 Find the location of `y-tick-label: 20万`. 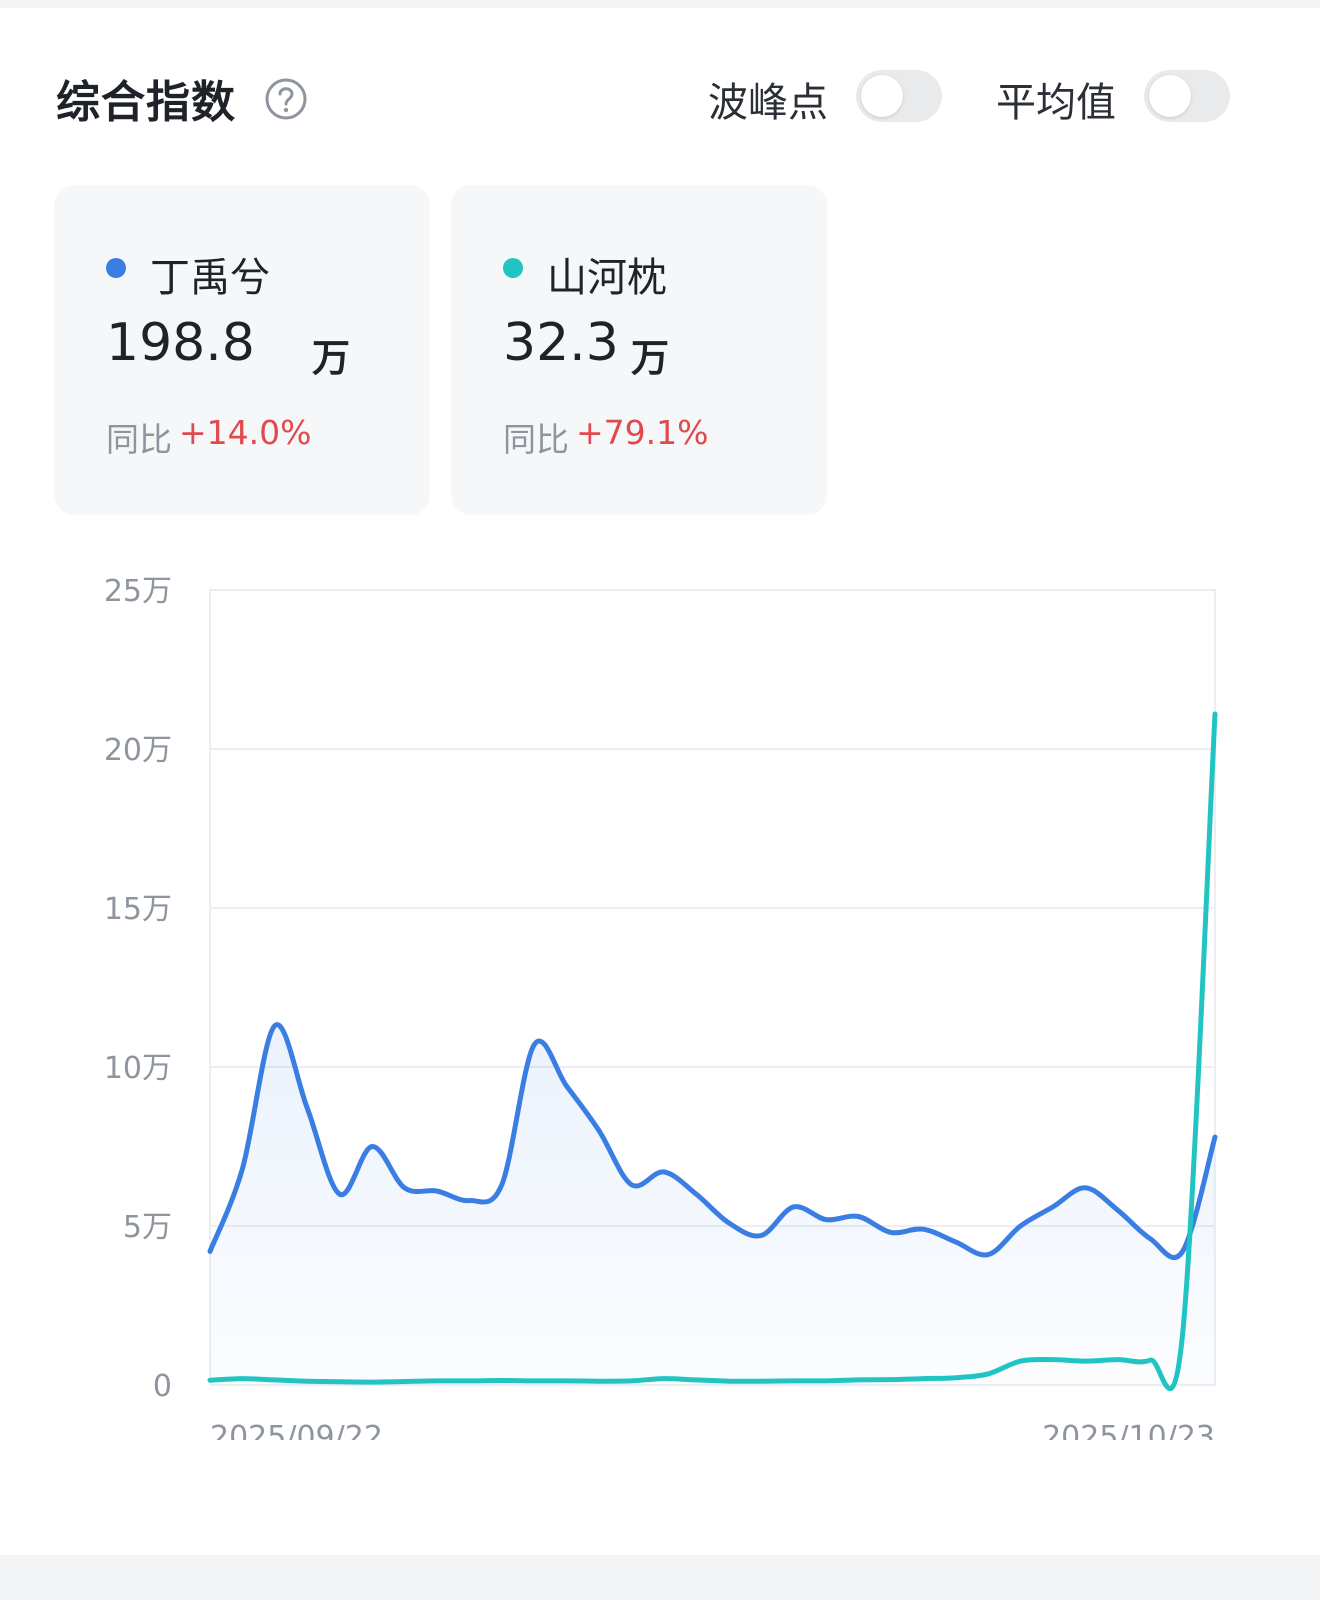

y-tick-label: 20万 is located at coordinates (138, 750).